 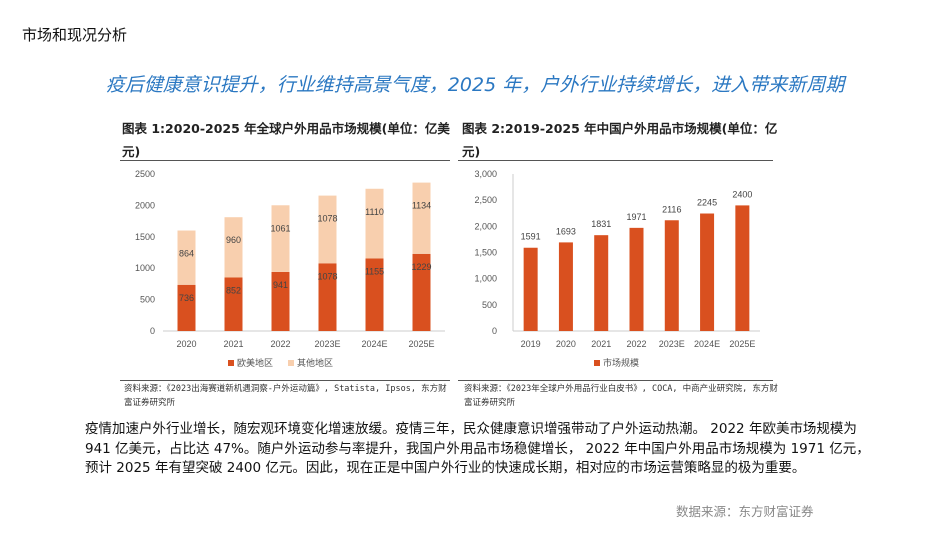 What do you see at coordinates (621, 362) in the screenshot?
I see `legend-label: 市场规模` at bounding box center [621, 362].